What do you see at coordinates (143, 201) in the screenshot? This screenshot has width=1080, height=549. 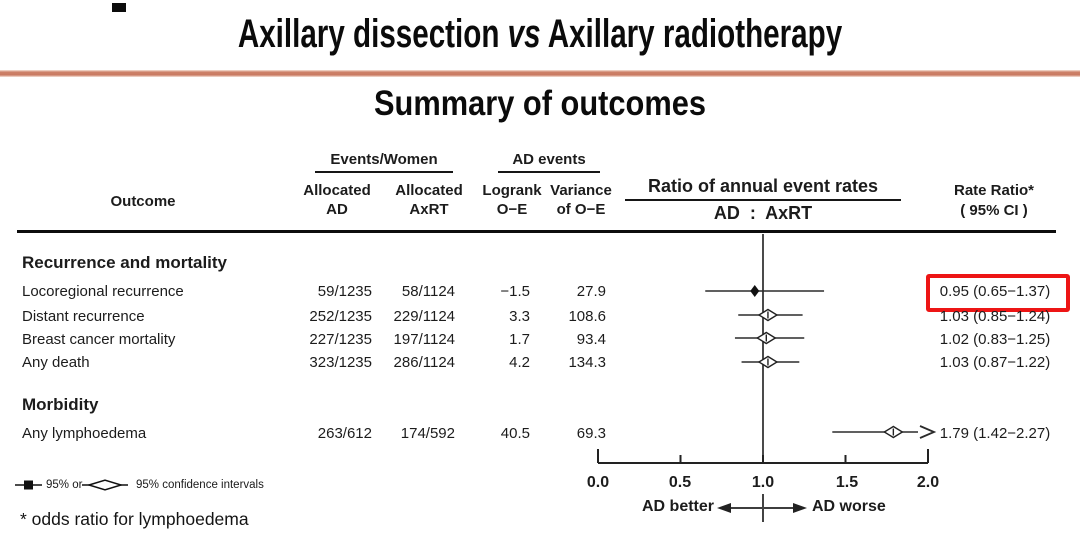 I see `col-header-outcome: Outcome` at bounding box center [143, 201].